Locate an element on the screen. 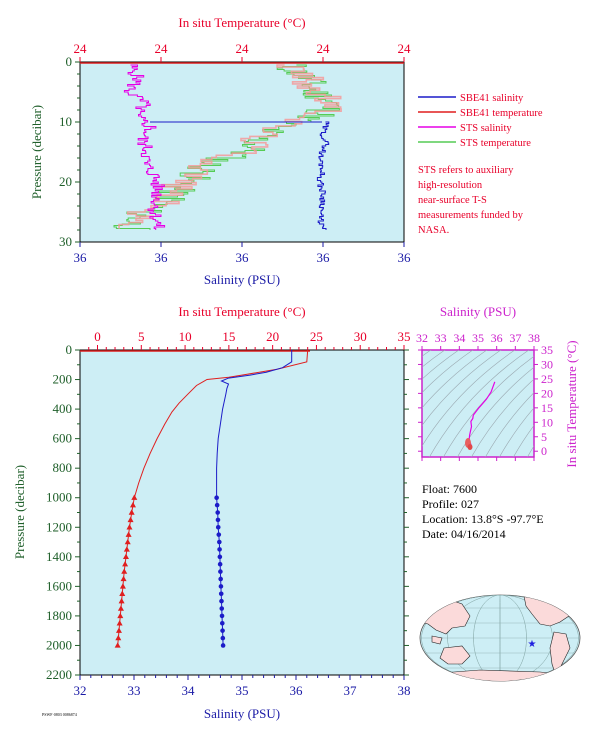 This screenshot has width=601, height=736. ts-sal-tick-label: 34 is located at coordinates (459, 338).